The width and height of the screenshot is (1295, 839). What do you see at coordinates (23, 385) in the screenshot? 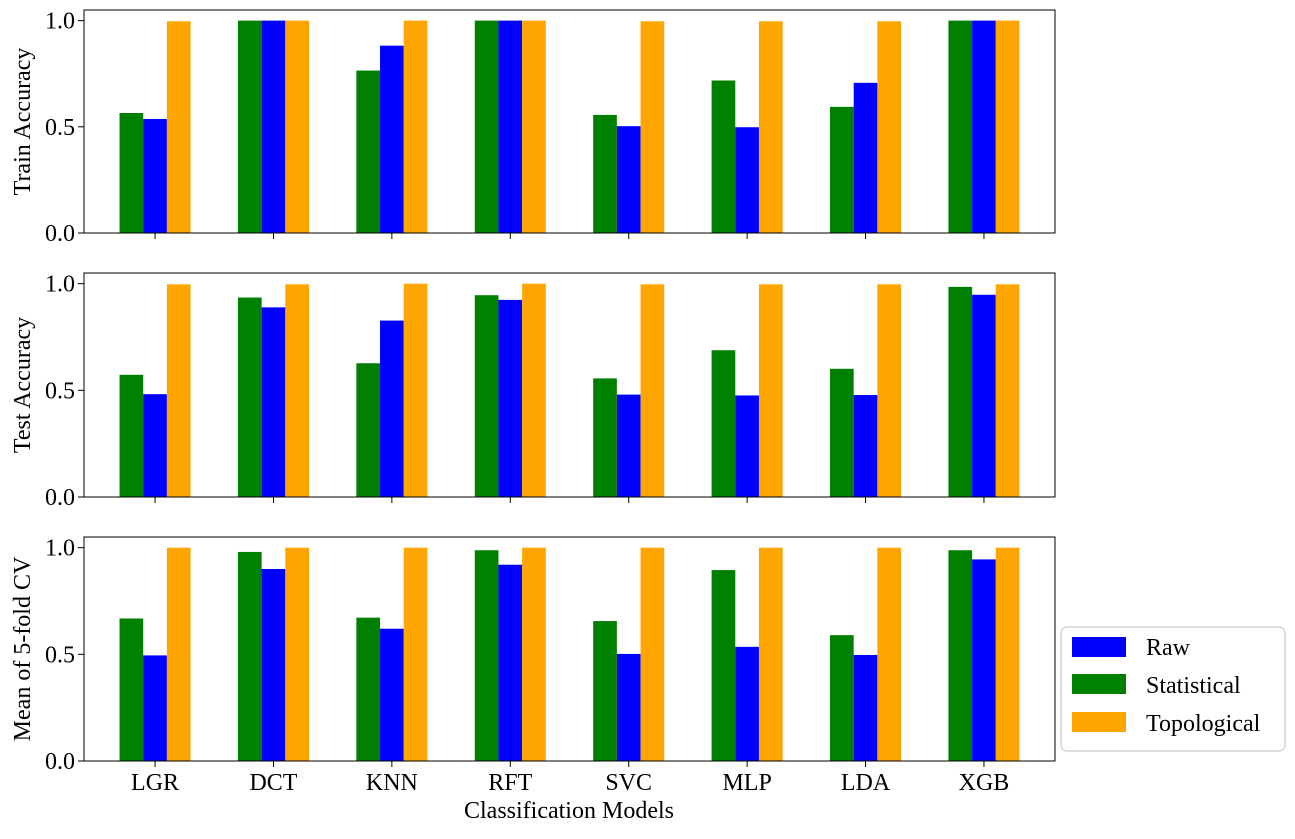
I see `y-axis-label: Test Accuracy` at bounding box center [23, 385].